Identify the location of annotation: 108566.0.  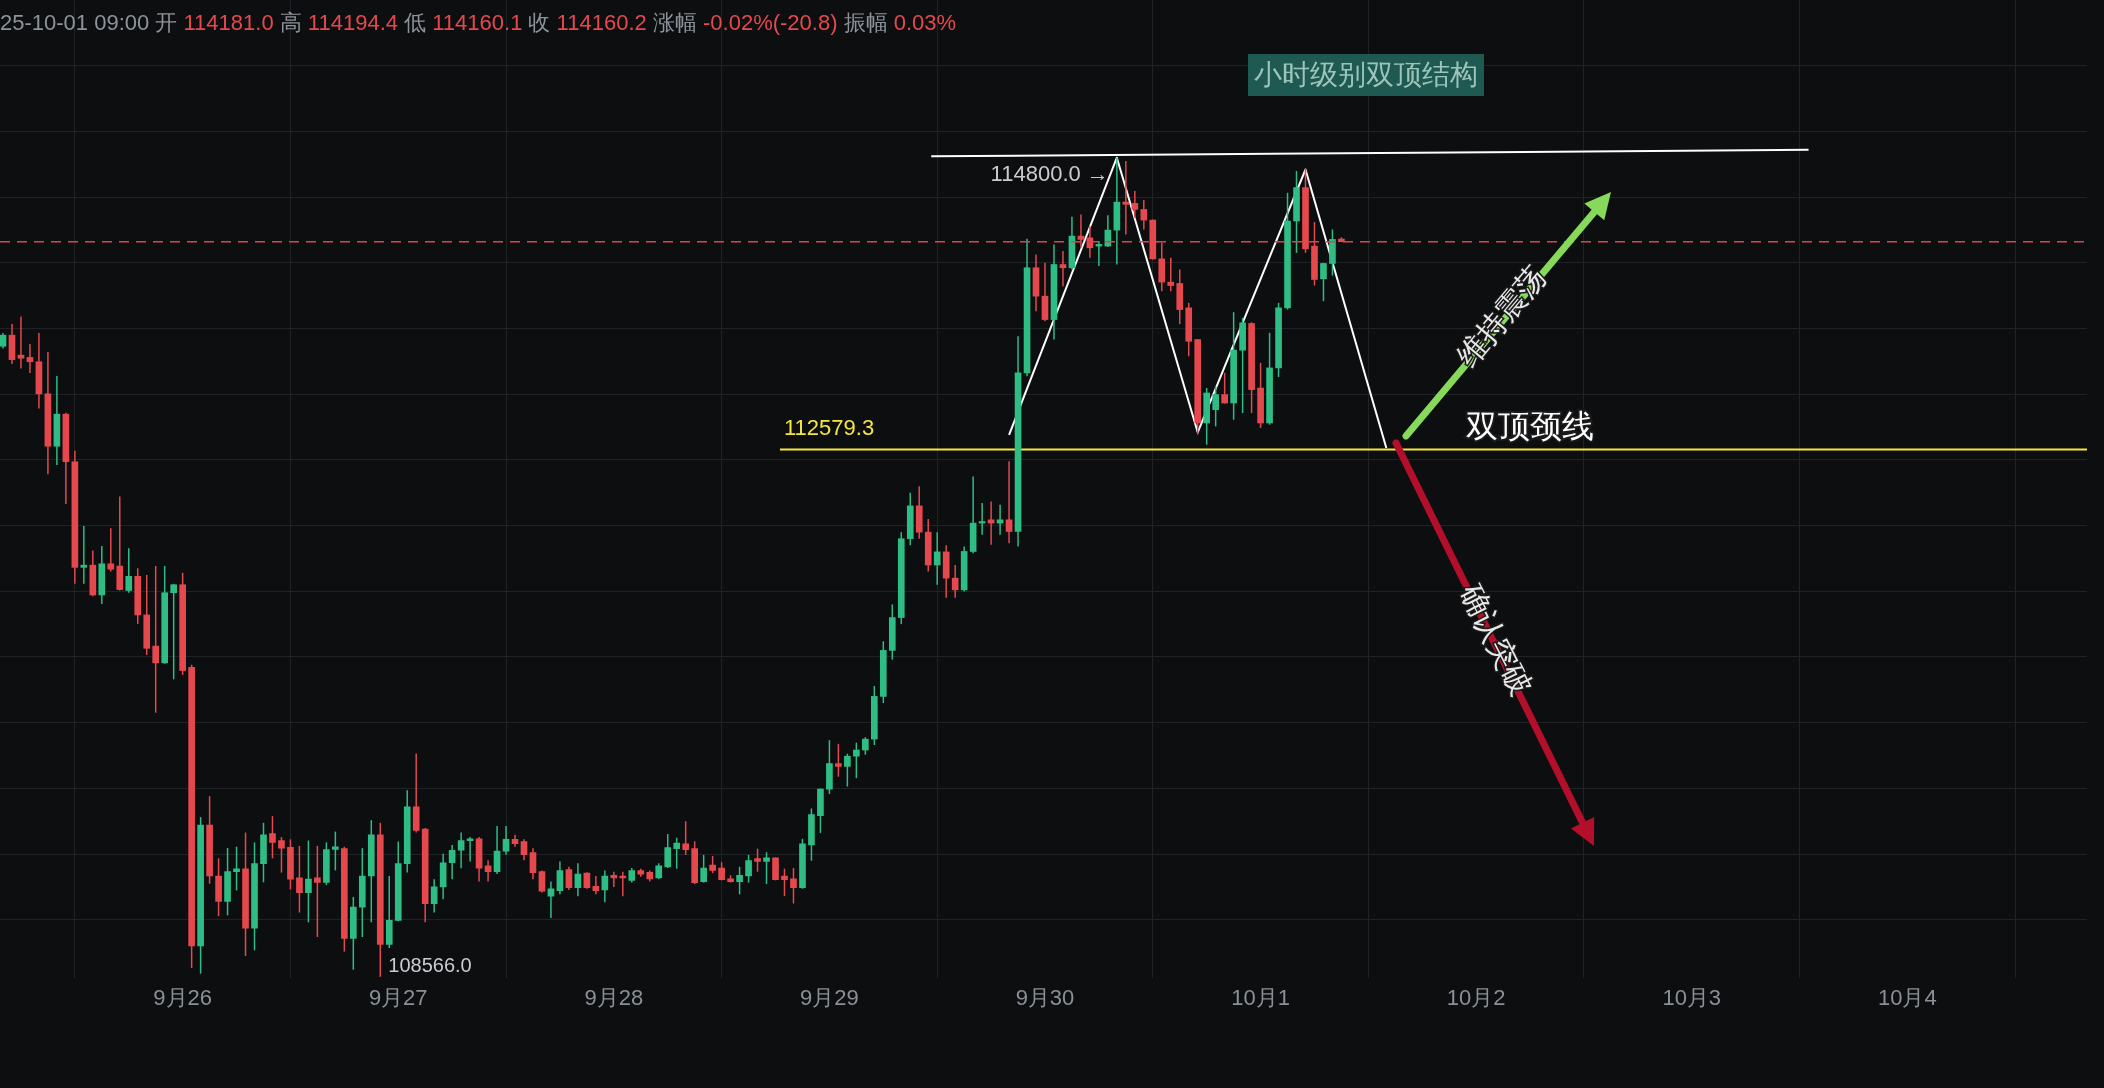
(430, 965).